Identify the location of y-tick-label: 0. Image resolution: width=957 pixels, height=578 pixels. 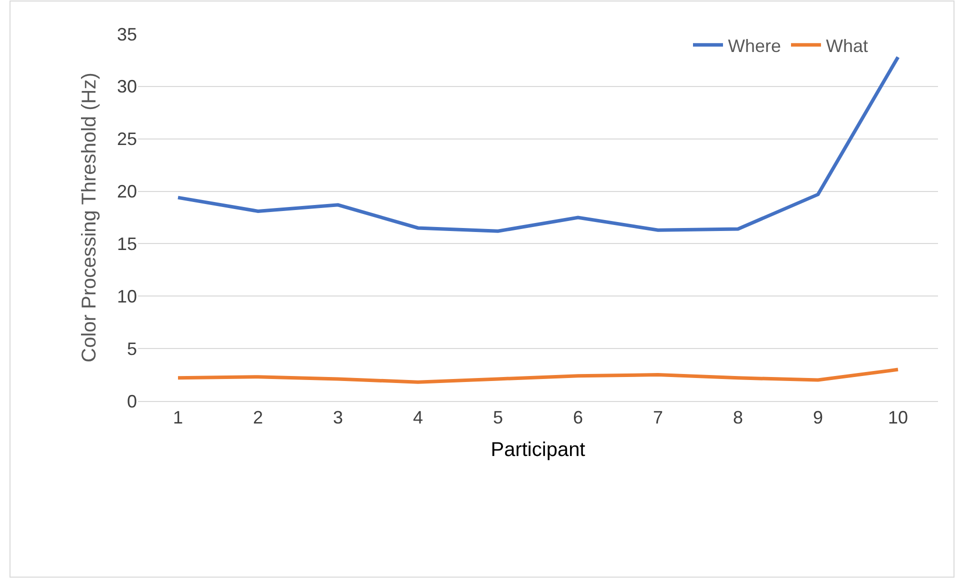
(131, 401).